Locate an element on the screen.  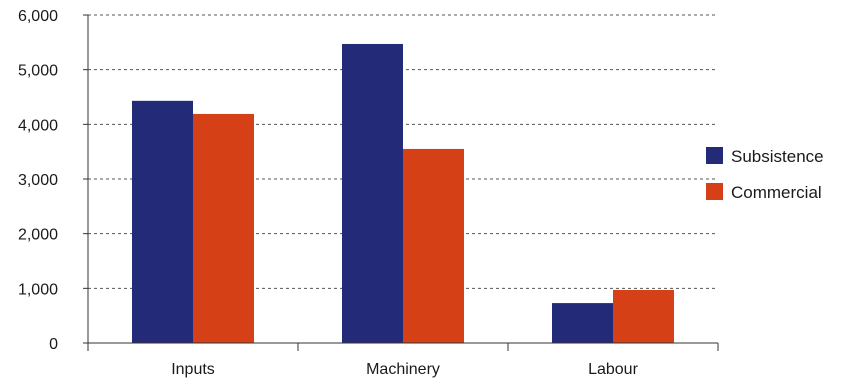
y-tick-label-4: 4,000 is located at coordinates (38, 125).